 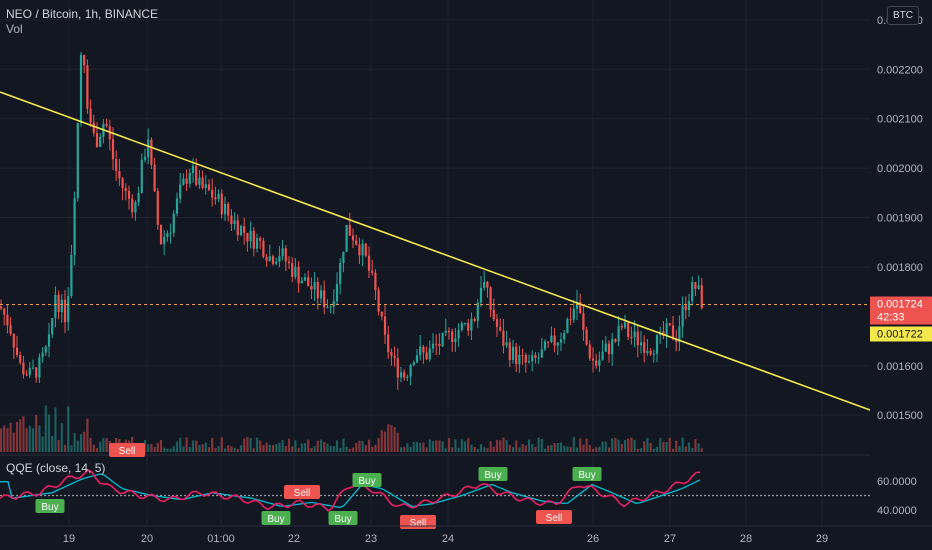 What do you see at coordinates (901, 491) in the screenshot?
I see `indicator-axis: 60.0000 40.0000` at bounding box center [901, 491].